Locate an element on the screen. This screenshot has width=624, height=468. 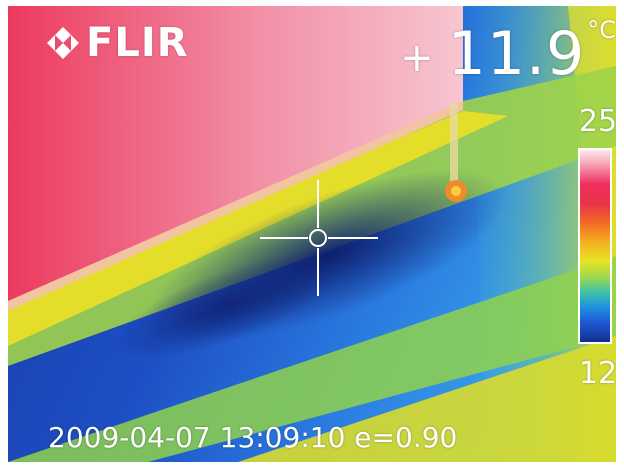
spot-temperature-readout: + 11.9 °C is located at coordinates (508, 51).